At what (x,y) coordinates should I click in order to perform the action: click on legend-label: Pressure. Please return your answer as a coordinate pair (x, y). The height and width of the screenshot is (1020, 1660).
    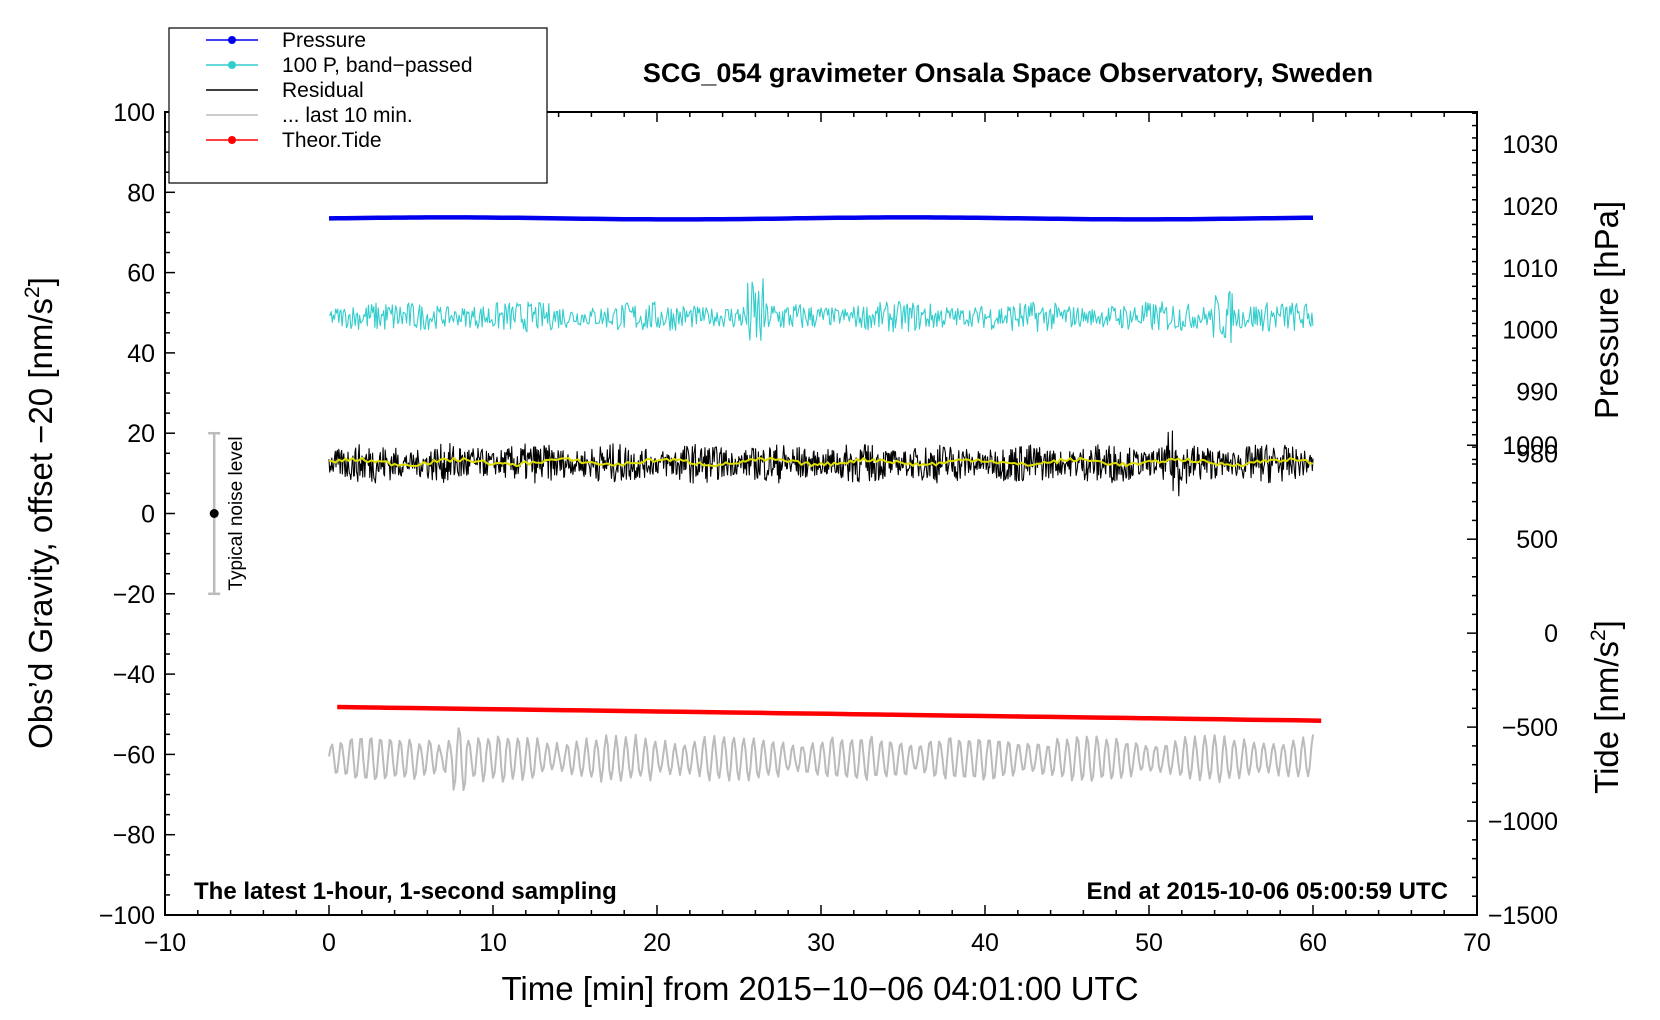
    Looking at the image, I should click on (324, 40).